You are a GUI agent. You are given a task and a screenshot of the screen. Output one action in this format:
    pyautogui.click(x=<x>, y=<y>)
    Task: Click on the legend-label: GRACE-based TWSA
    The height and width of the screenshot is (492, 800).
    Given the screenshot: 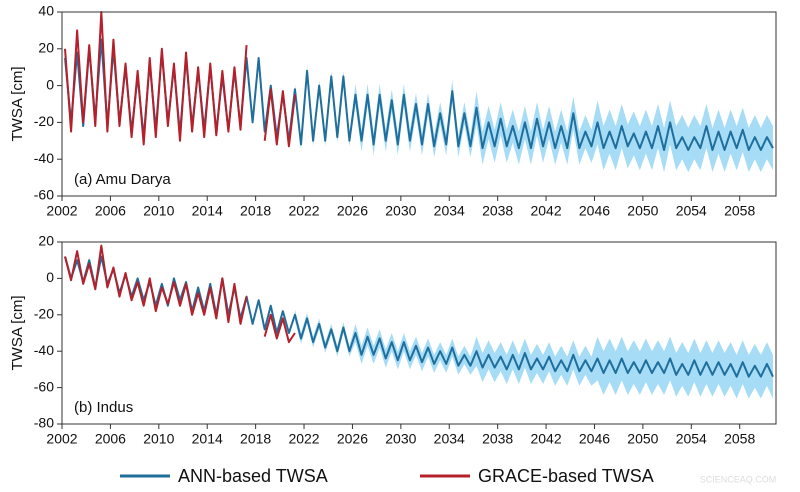 What is the action you would take?
    pyautogui.click(x=566, y=476)
    